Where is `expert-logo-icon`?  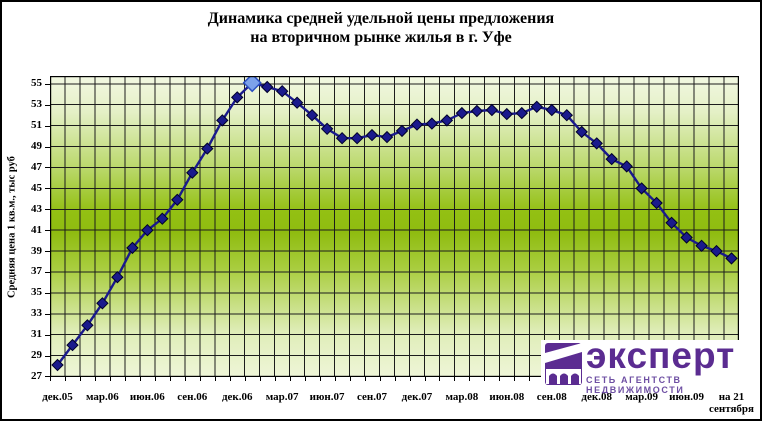
expert-logo-icon is located at coordinates (563, 364).